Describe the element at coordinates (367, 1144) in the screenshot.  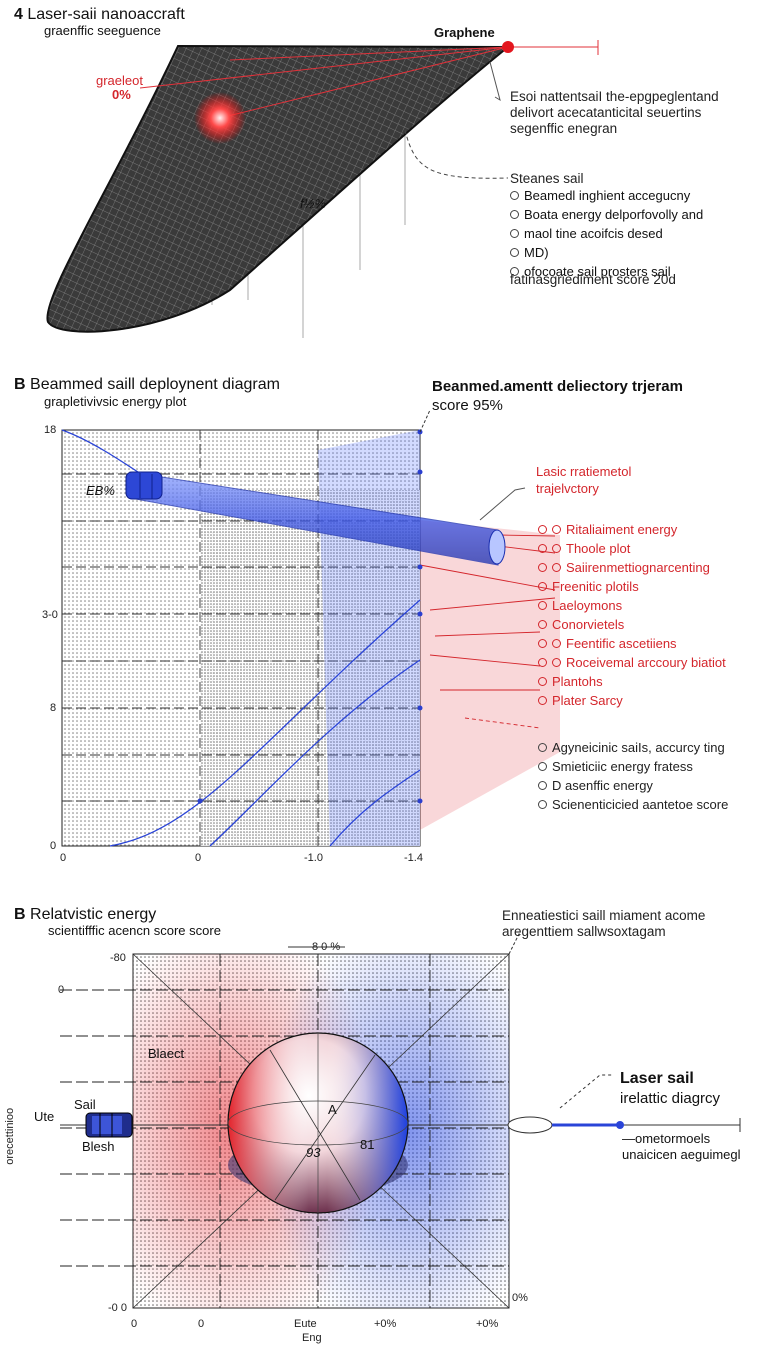
I see `sphere-label-b: 81` at that location.